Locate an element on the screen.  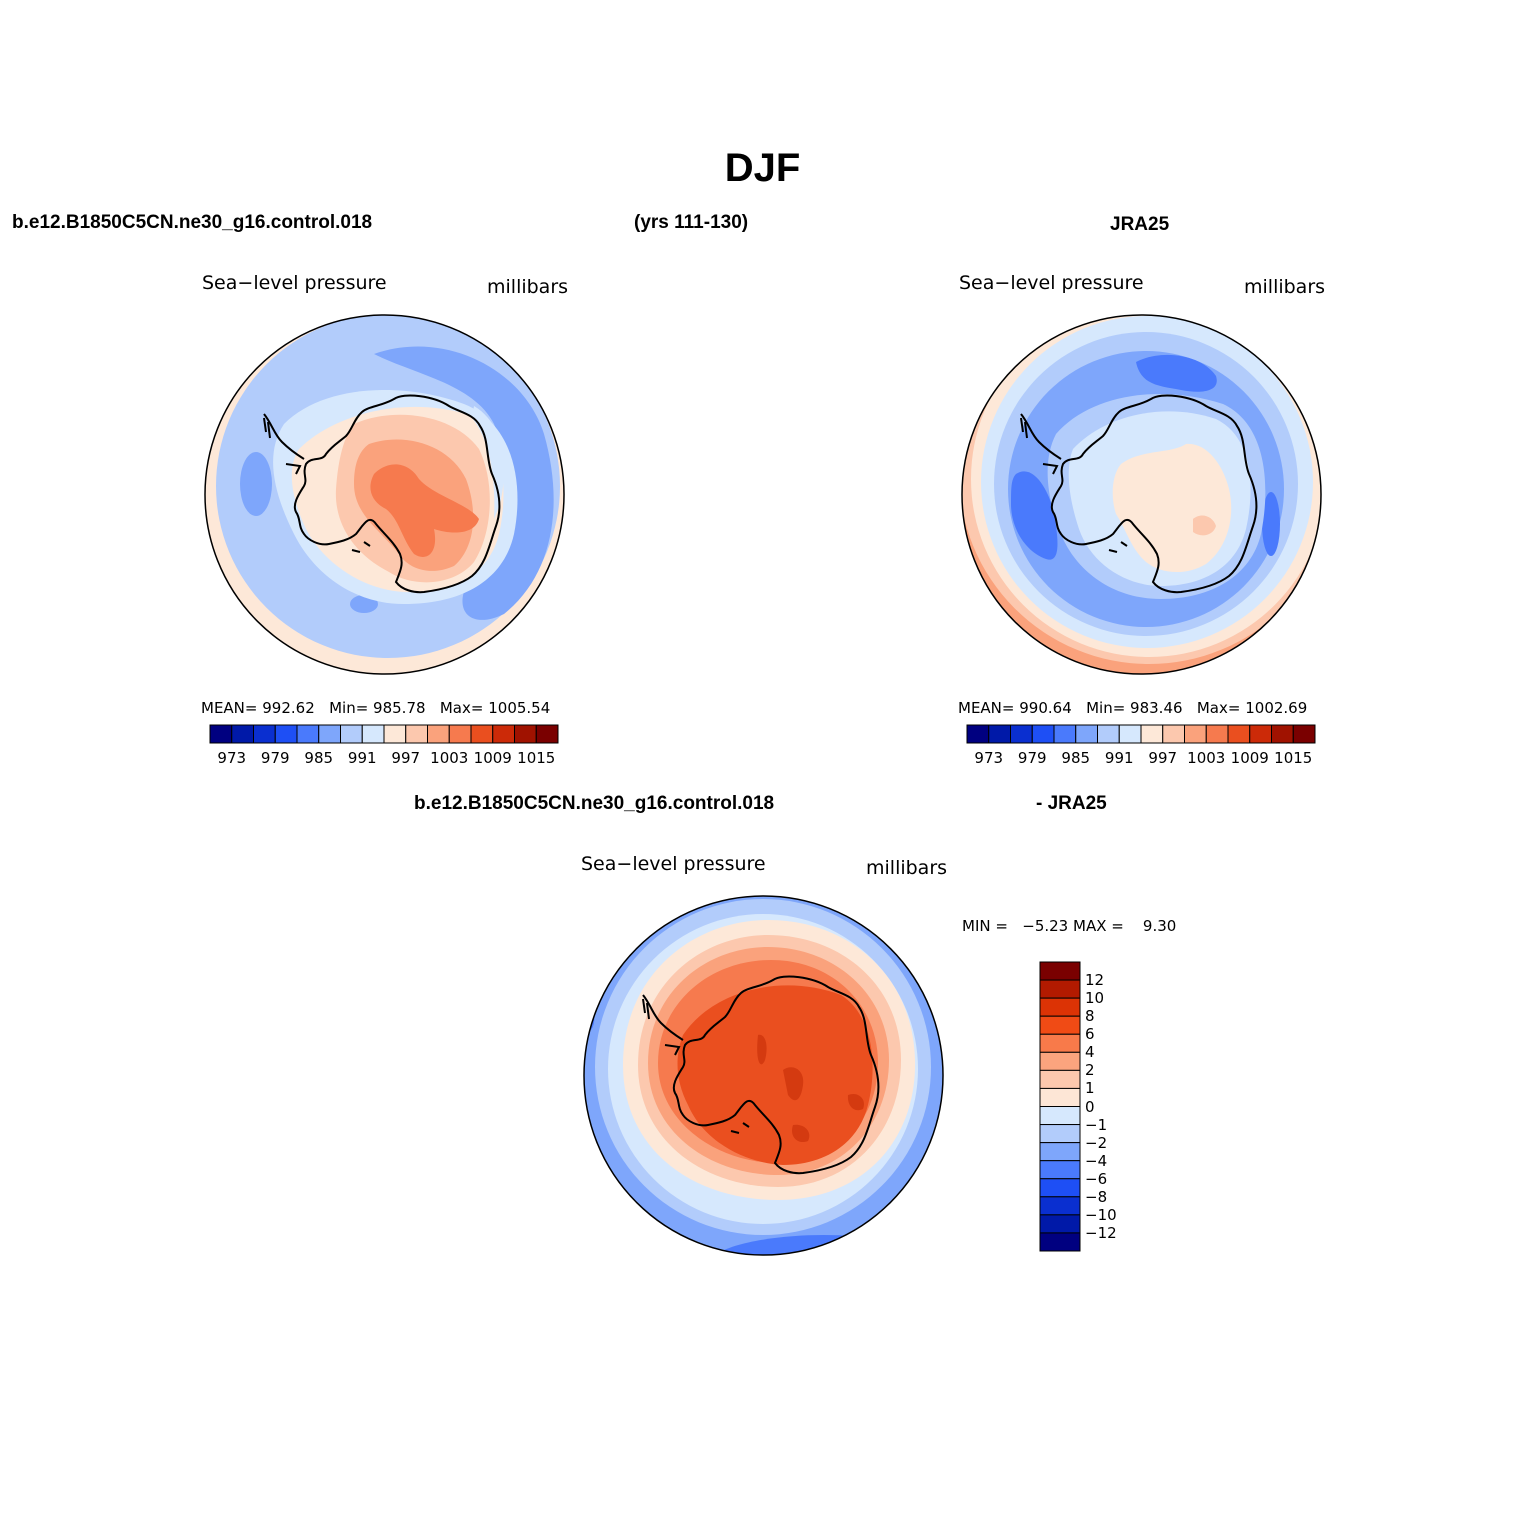
colorbar-model-ticks: 973 979 985 991 997 1003 1009 1015 is located at coordinates (384, 758).